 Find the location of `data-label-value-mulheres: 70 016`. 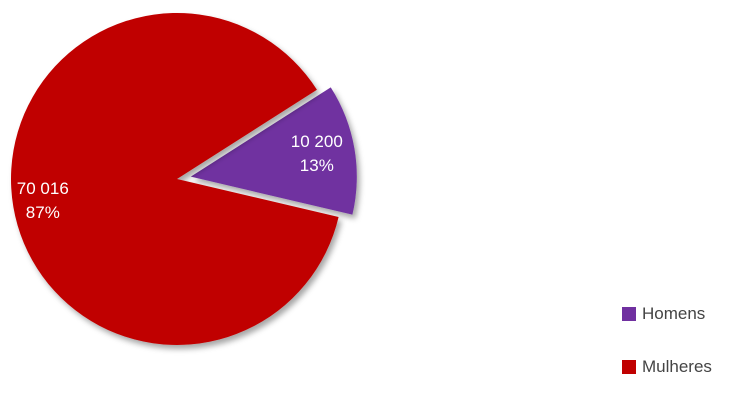

data-label-value-mulheres: 70 016 is located at coordinates (43, 188).